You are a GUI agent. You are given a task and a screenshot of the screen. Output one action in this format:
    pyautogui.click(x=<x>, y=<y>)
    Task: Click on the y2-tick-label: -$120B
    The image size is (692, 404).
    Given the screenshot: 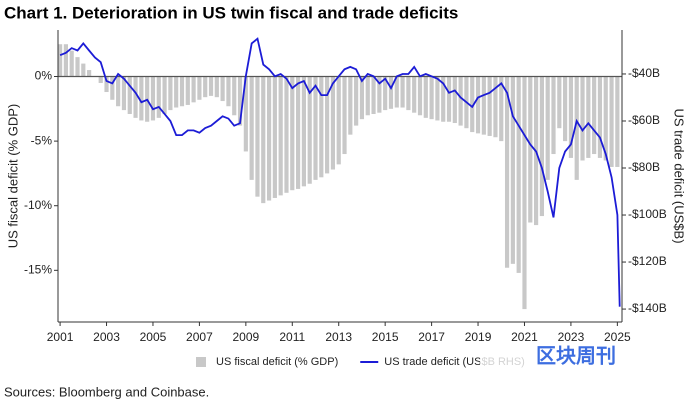 What is the action you would take?
    pyautogui.click(x=647, y=261)
    